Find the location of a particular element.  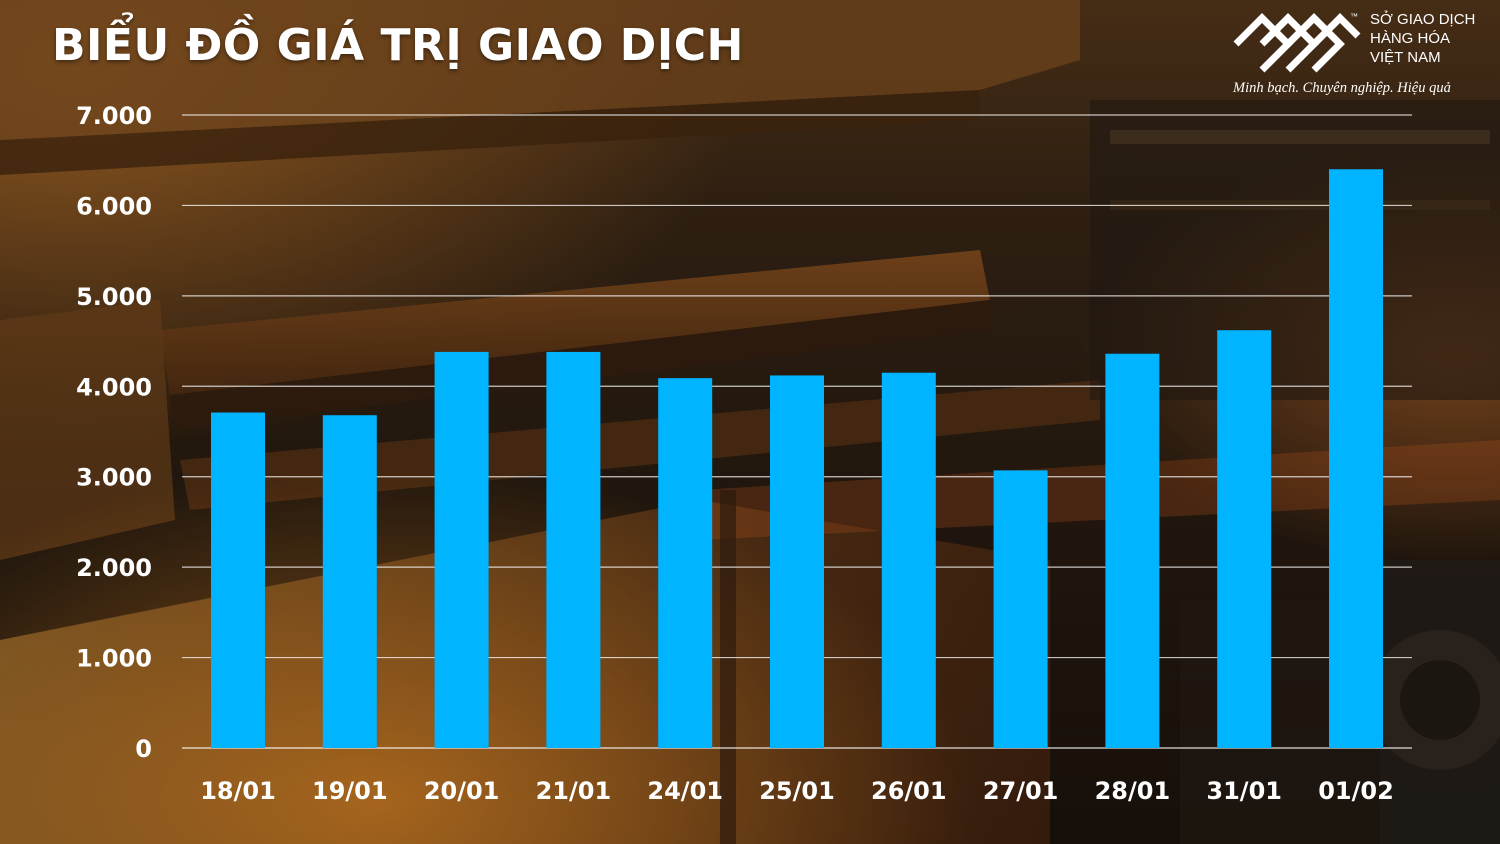

trademark-symbol: ™ is located at coordinates (1354, 16).